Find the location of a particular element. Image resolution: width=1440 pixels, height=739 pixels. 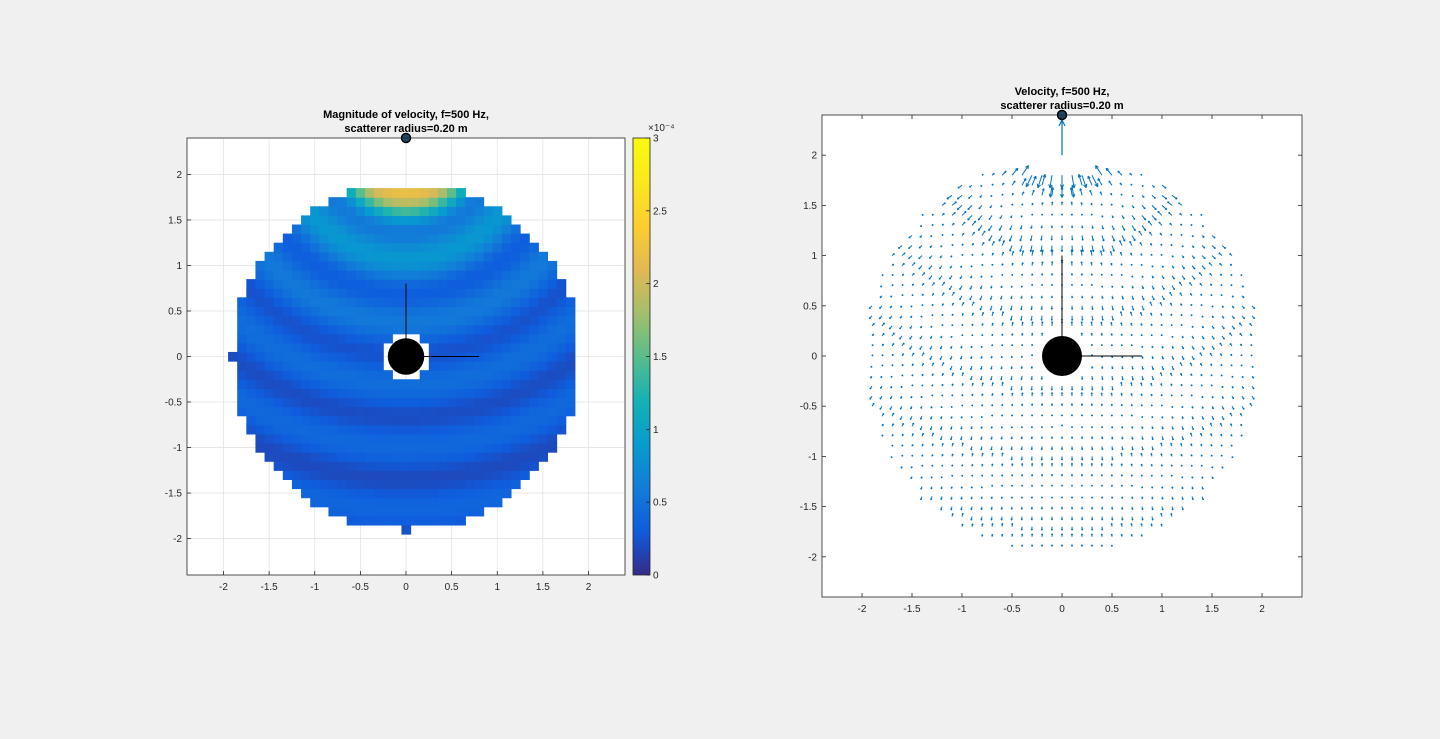

colorbar-tick-label: 1.5 is located at coordinates (660, 357).